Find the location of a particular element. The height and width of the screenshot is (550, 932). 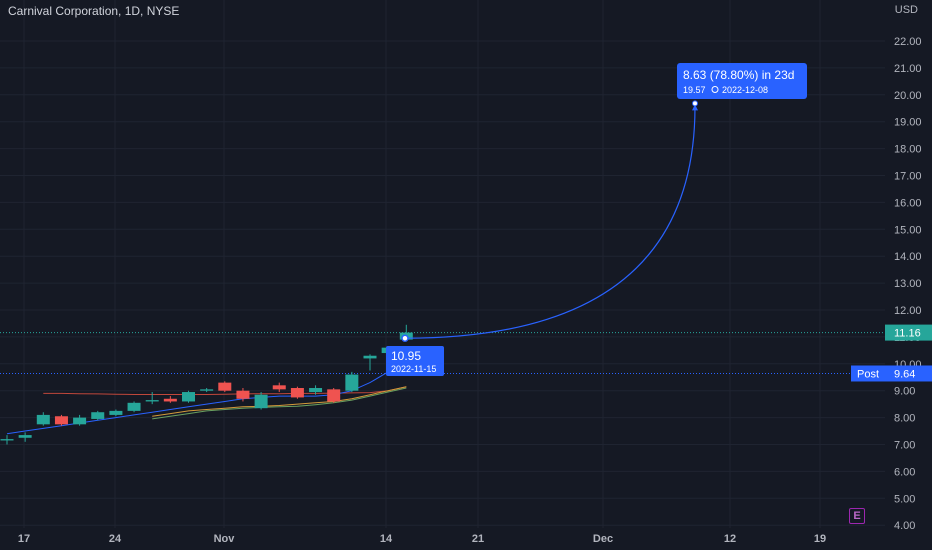

price-tick-label: 17.00 is located at coordinates (908, 177).